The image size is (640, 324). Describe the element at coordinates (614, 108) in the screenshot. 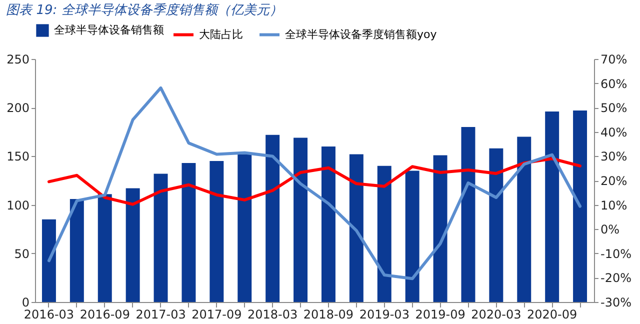

I see `y2-tick-label: 50%` at that location.